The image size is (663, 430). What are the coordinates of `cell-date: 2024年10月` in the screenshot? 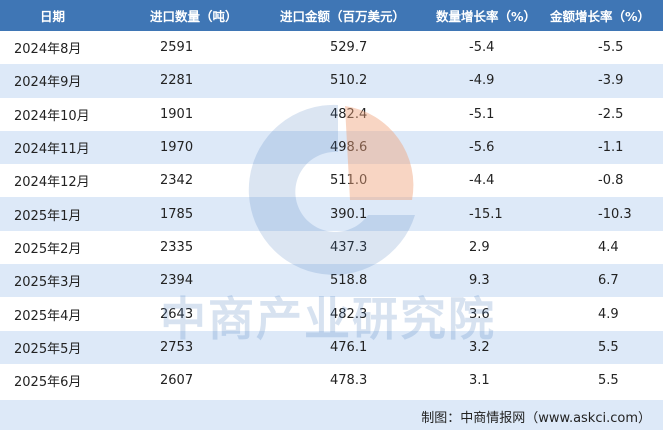 It's located at (52, 116).